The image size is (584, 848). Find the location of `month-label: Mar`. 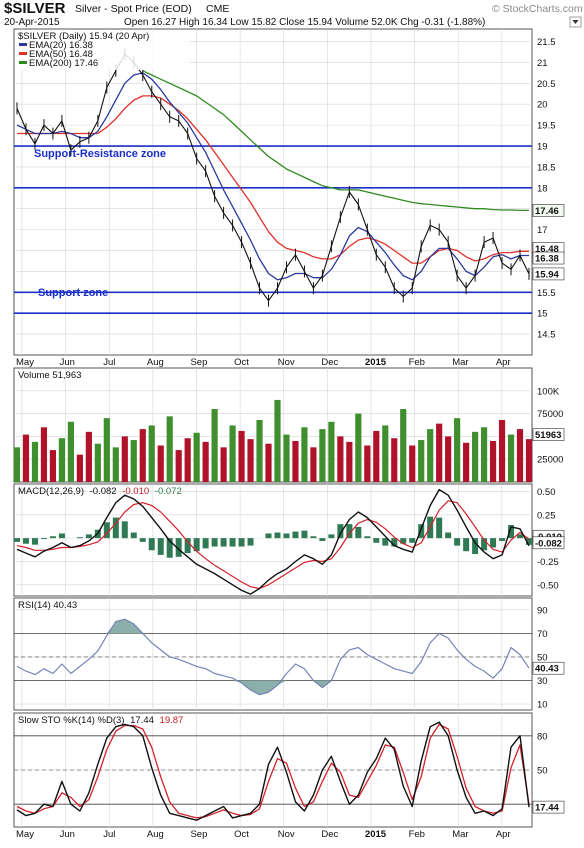

month-label: Mar is located at coordinates (460, 834).